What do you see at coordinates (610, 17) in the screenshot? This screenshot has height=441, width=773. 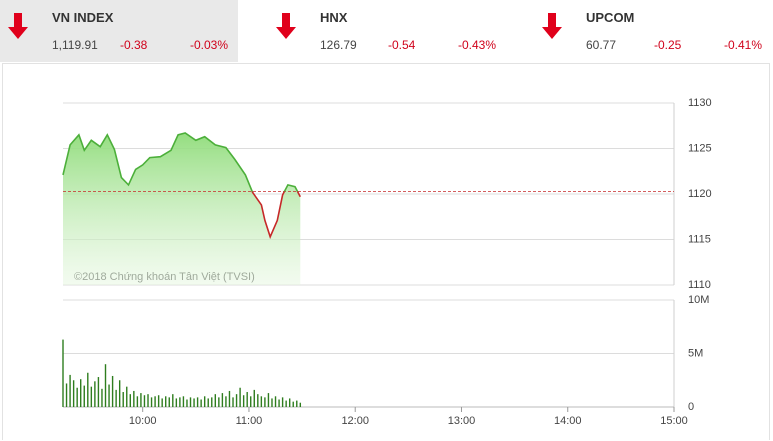 I see `index-name: UPCOM` at bounding box center [610, 17].